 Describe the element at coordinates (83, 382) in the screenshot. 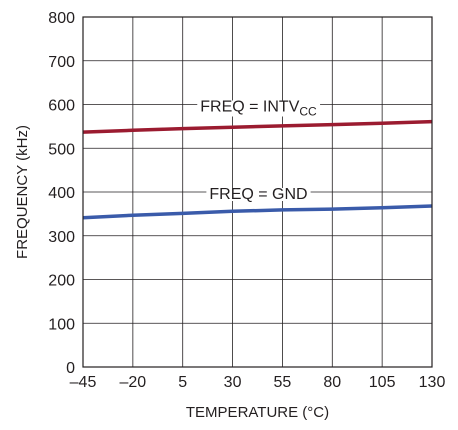

I see `x-tick-label: –45` at that location.